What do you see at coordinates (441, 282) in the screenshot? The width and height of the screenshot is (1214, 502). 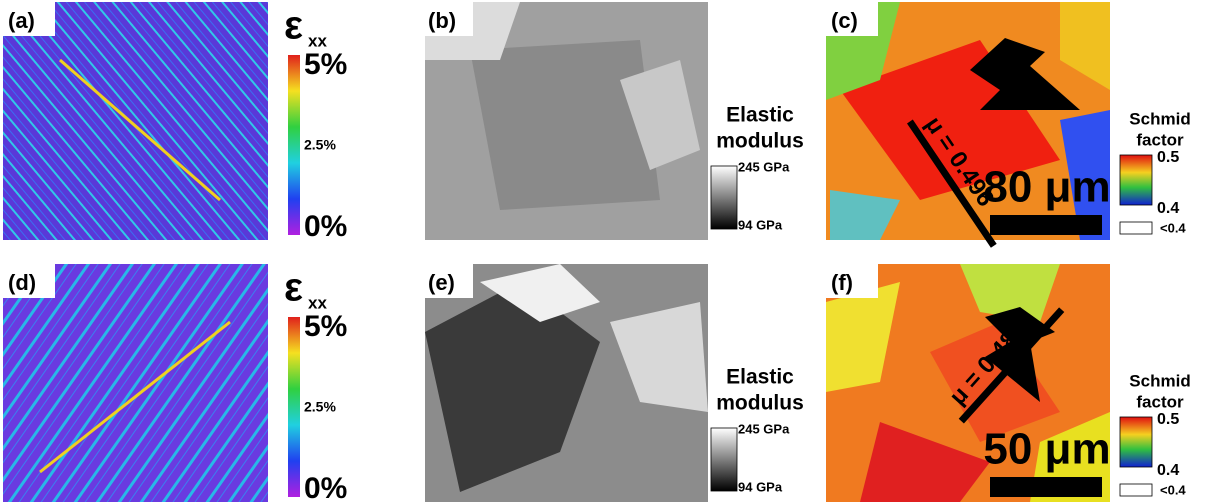 I see `panel-label: (e)` at bounding box center [441, 282].